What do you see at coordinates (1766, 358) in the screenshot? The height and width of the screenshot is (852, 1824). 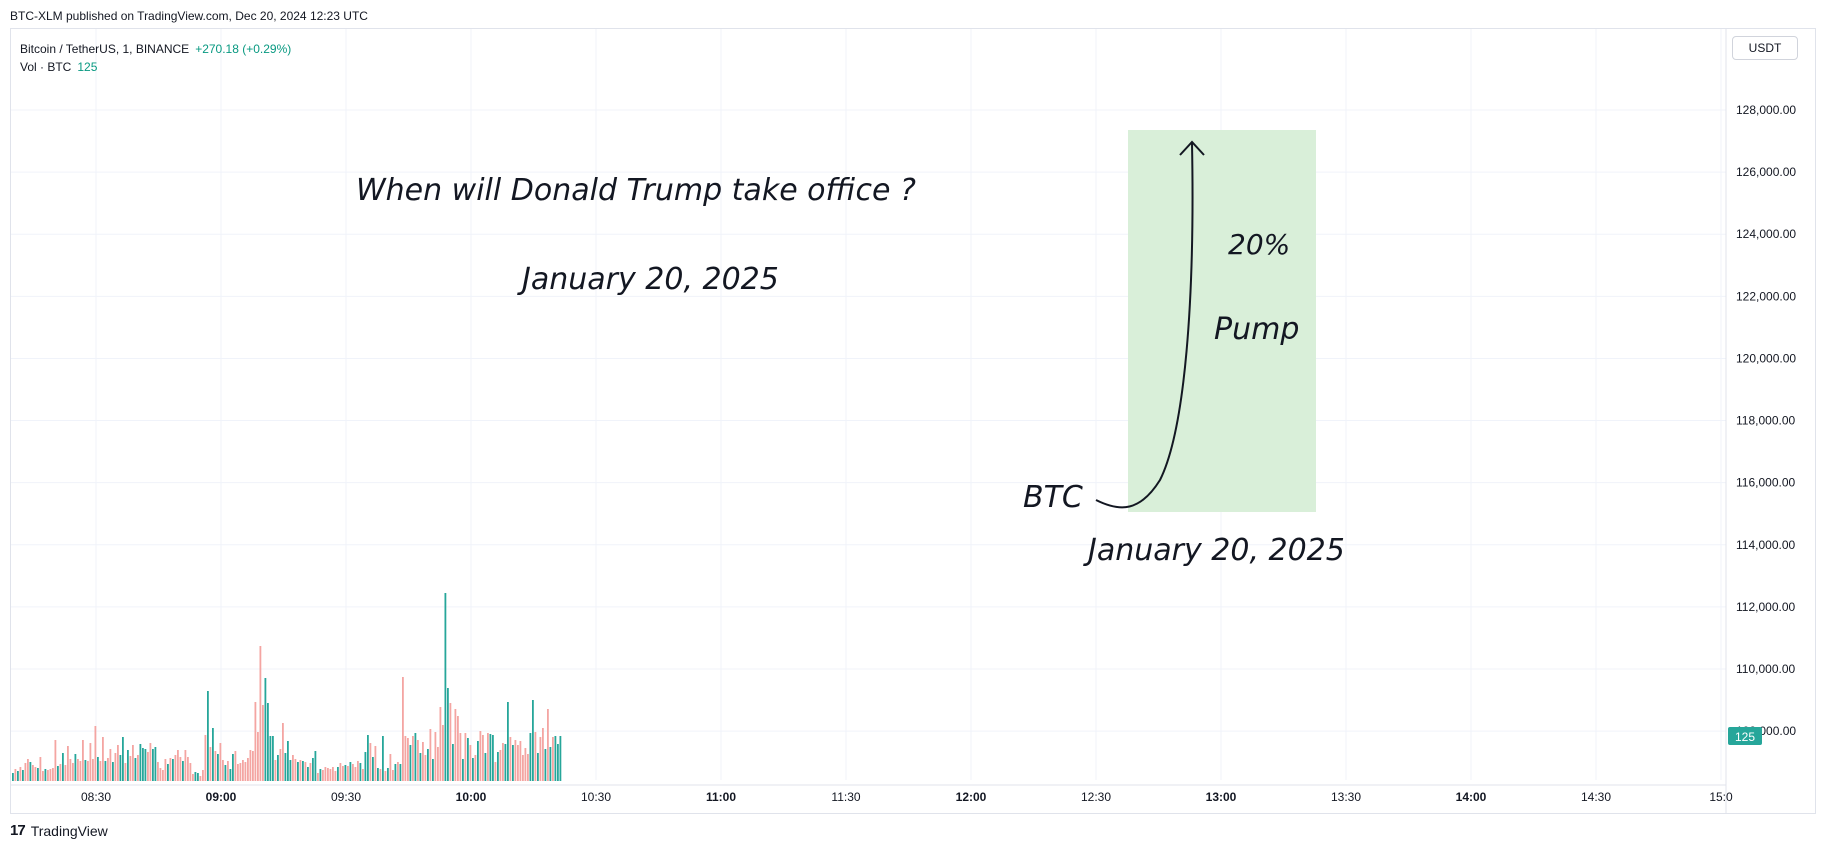 I see `price-tick-label: 120,000.00` at bounding box center [1766, 358].